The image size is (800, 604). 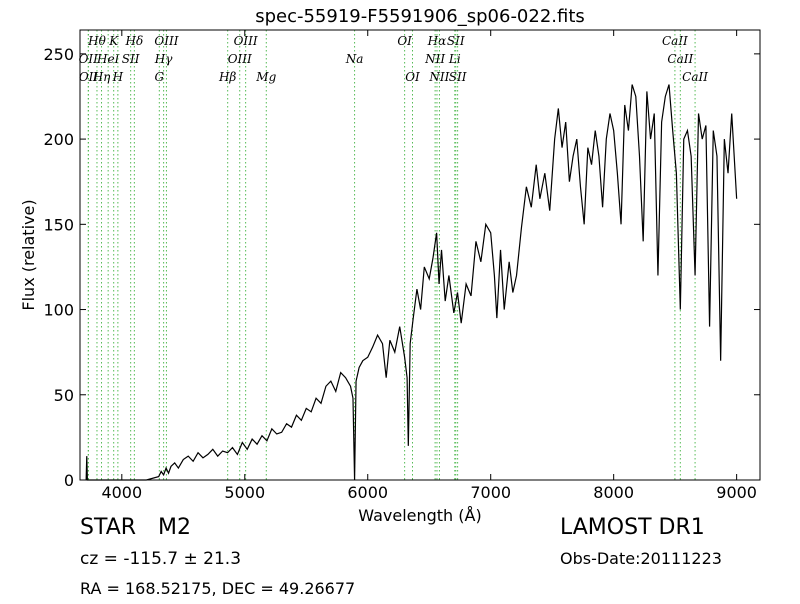 What do you see at coordinates (163, 59) in the screenshot?
I see `spectral-line-label: Hγ` at bounding box center [163, 59].